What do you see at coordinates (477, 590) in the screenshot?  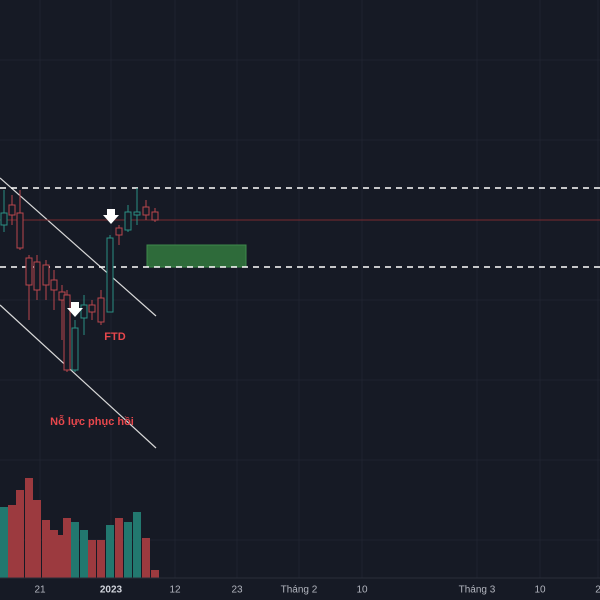 I see `x-tick-label: Tháng 3` at bounding box center [477, 590].